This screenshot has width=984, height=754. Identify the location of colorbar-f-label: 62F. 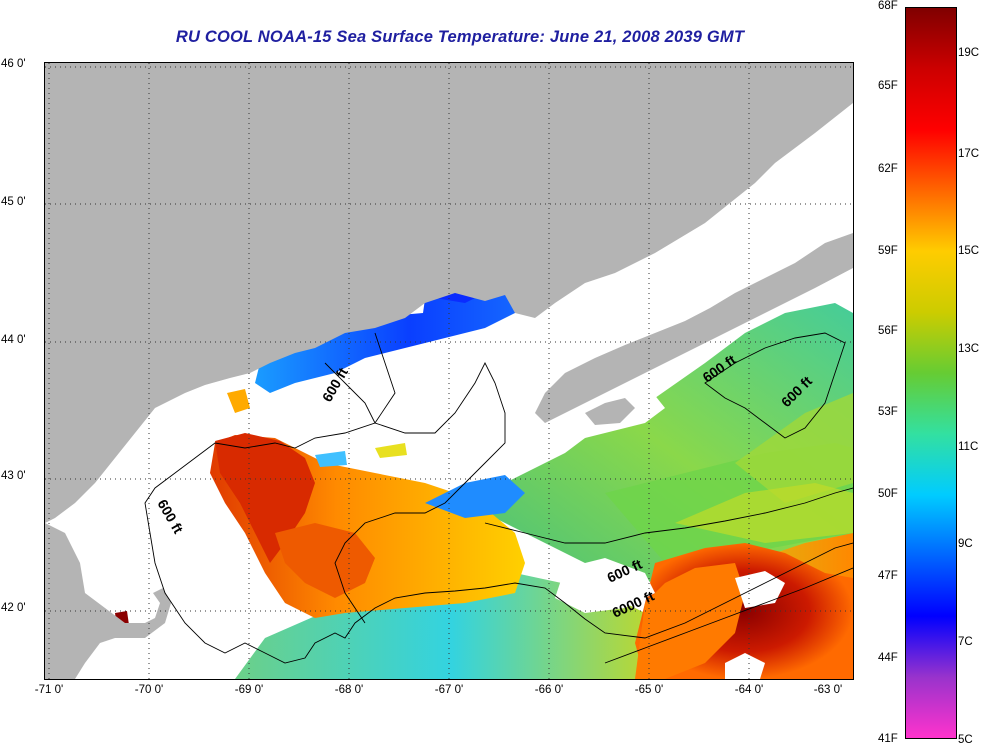
(888, 169).